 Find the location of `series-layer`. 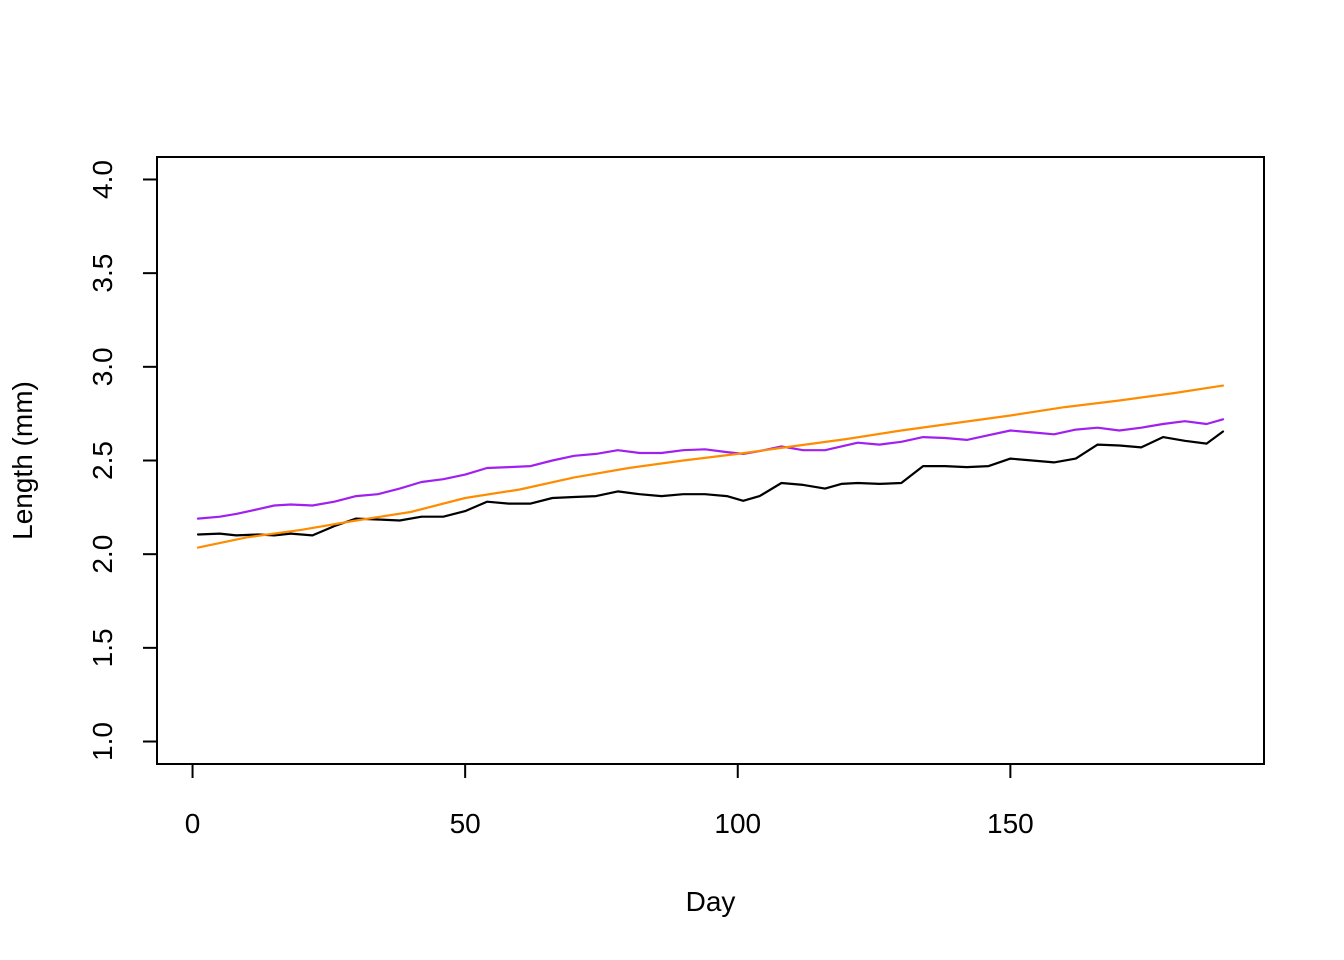

series-layer is located at coordinates (710, 466).